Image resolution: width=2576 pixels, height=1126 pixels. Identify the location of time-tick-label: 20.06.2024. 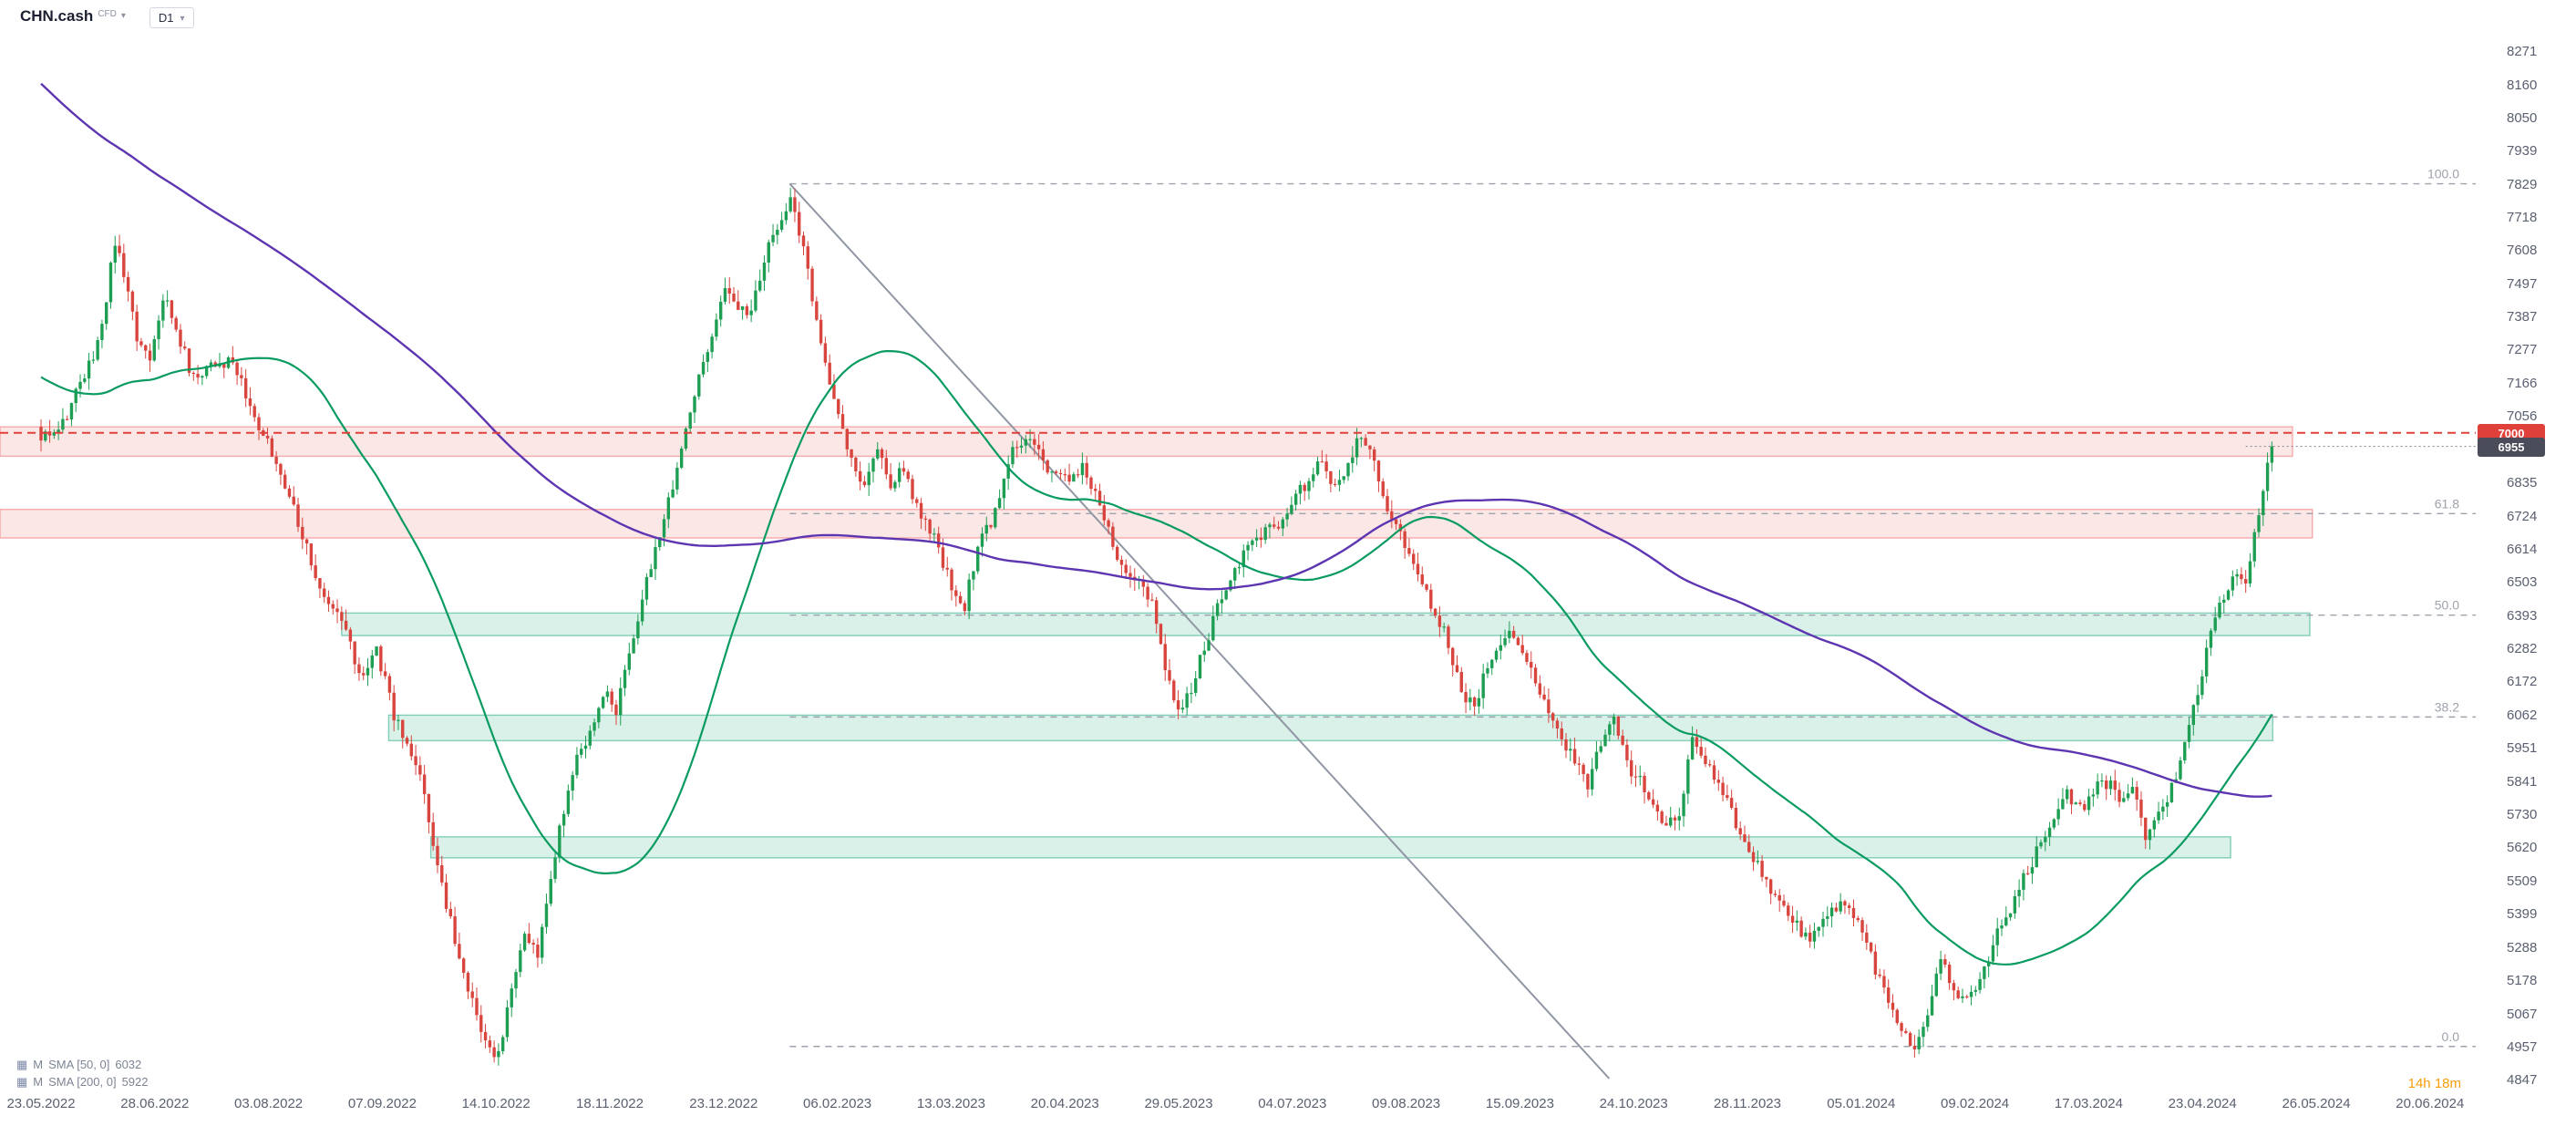
(2430, 1104).